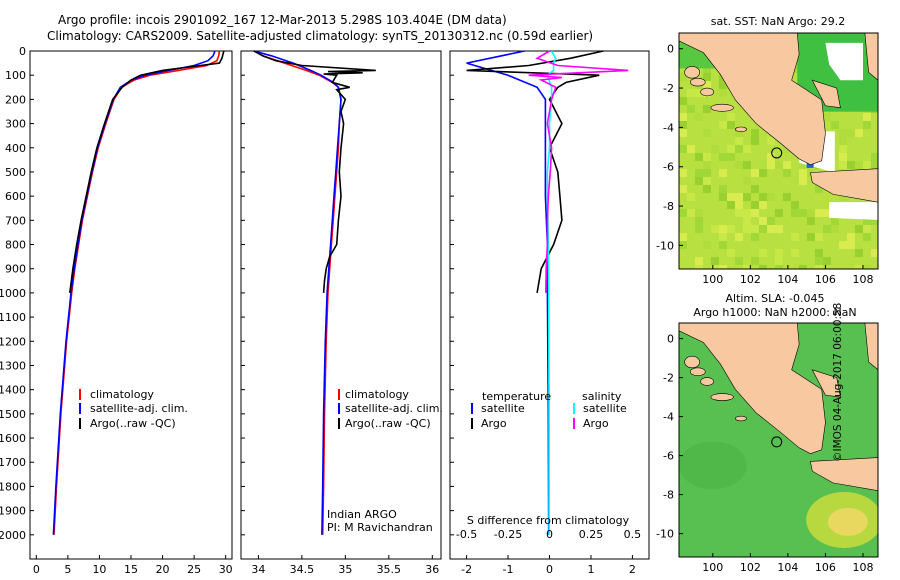  Describe the element at coordinates (432, 569) in the screenshot. I see `x-tick-label: 36` at that location.